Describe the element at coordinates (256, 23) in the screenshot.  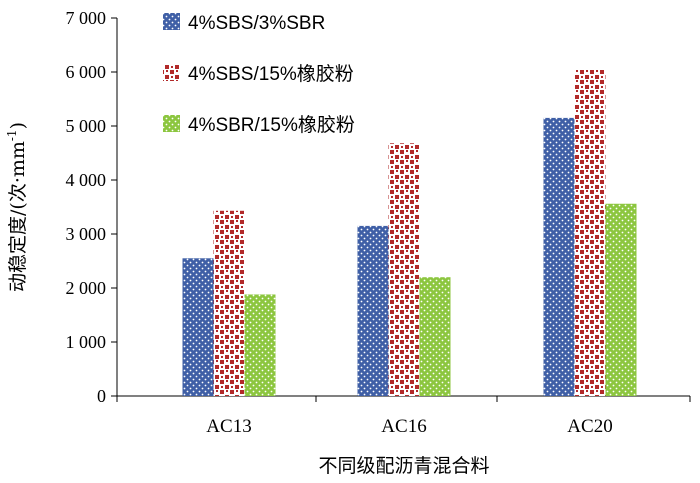
I see `legend-label-1: 4%SBS/3%SBR` at that location.